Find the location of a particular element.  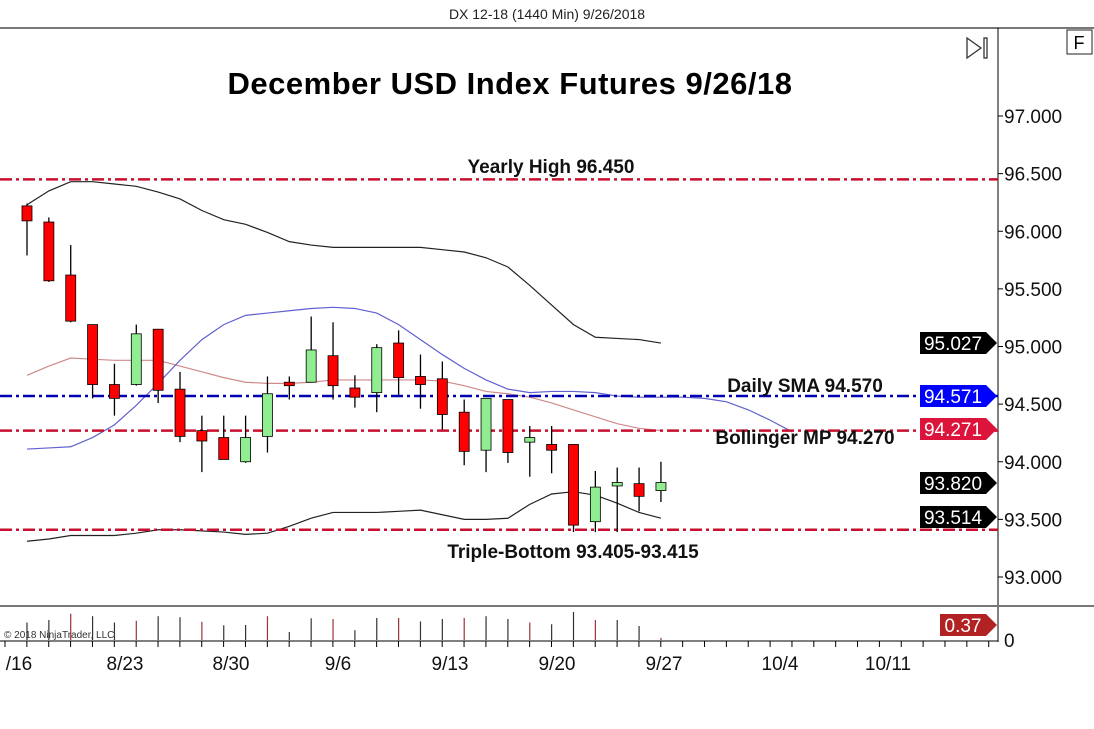

f-button-label: F is located at coordinates (1079, 43).